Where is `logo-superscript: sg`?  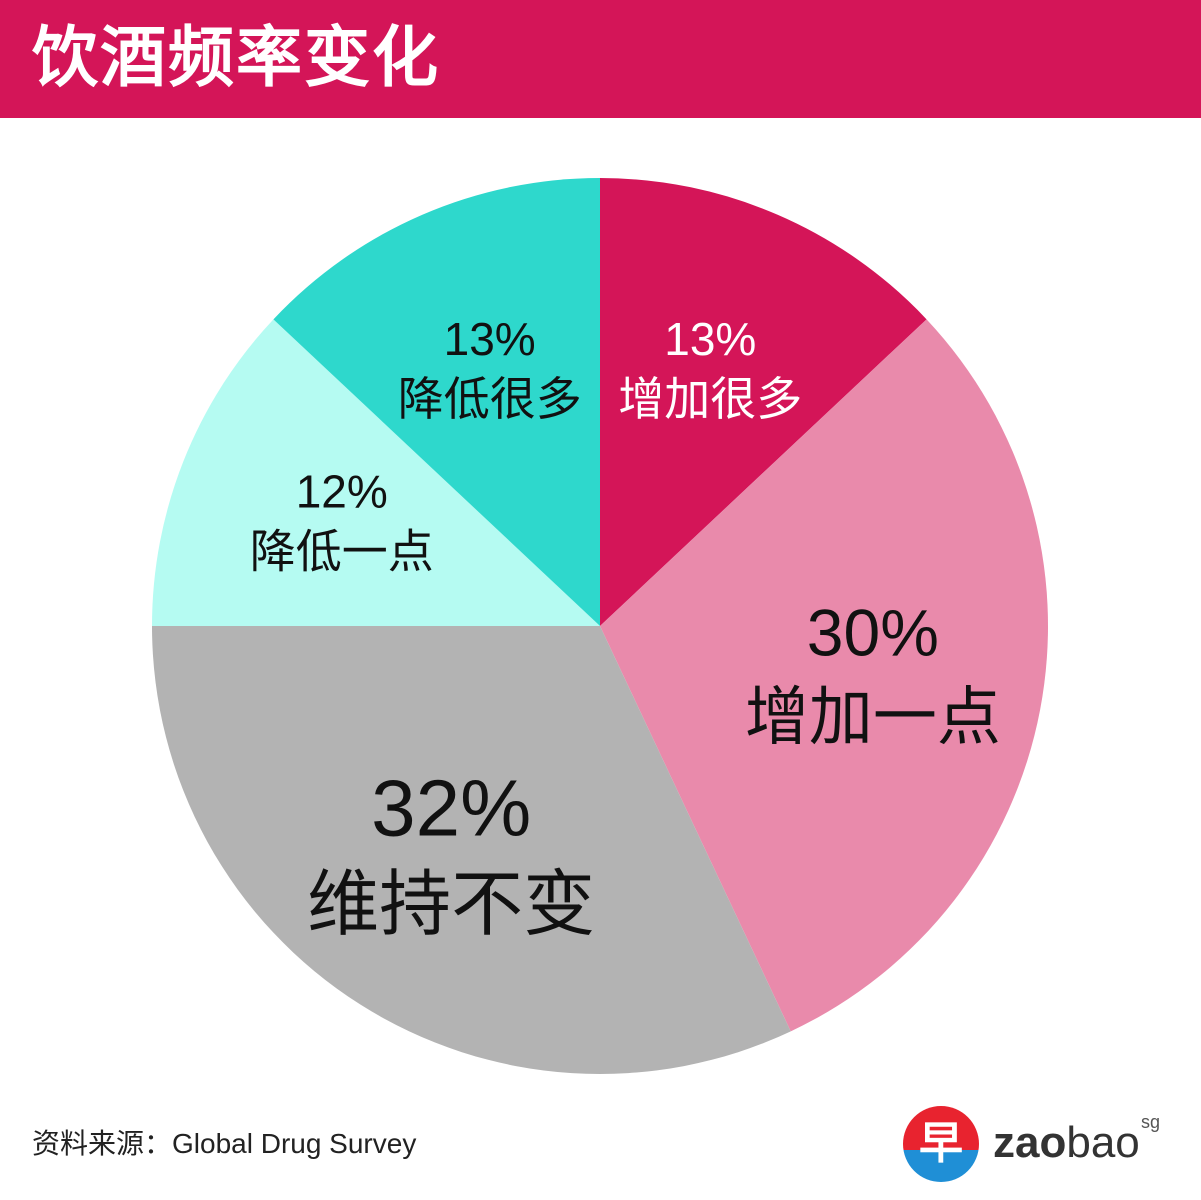
logo-superscript: sg is located at coordinates (1151, 1122).